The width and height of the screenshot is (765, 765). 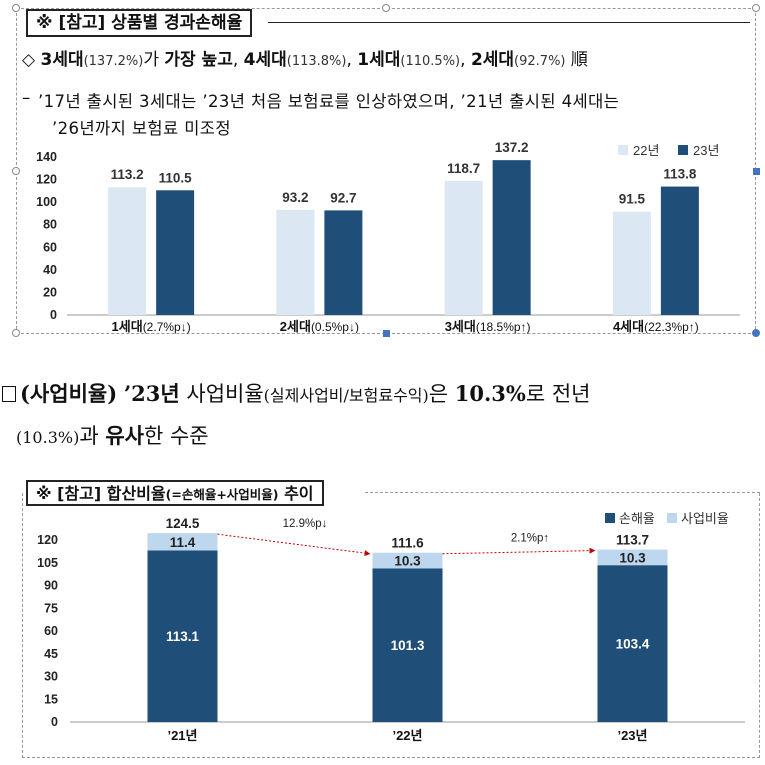 I want to click on summary-gen3-value: (137.2%), so click(x=113, y=61).